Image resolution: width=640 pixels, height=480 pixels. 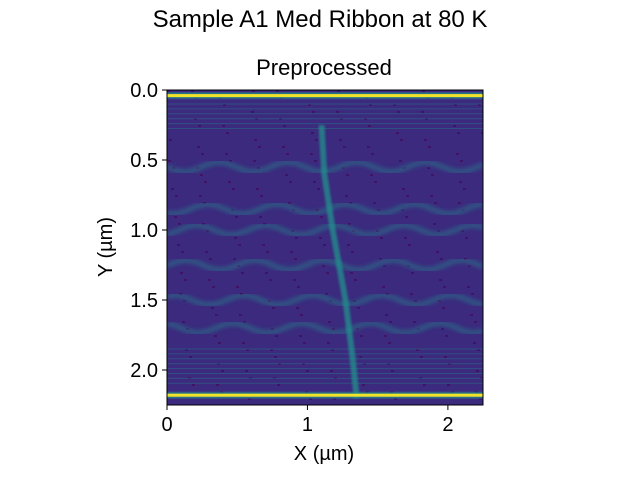 What do you see at coordinates (324, 67) in the screenshot?
I see `axes-title: Preprocessed` at bounding box center [324, 67].